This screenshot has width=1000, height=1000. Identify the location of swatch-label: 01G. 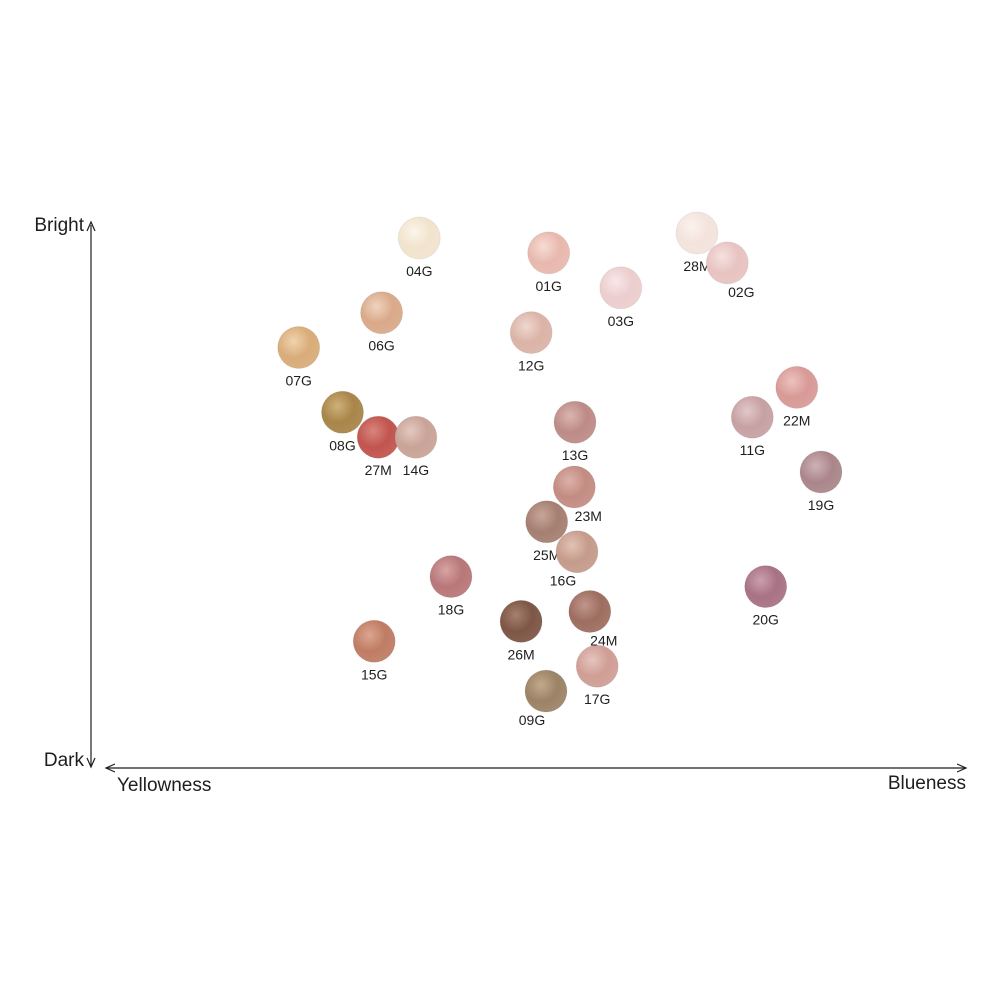
(548, 286).